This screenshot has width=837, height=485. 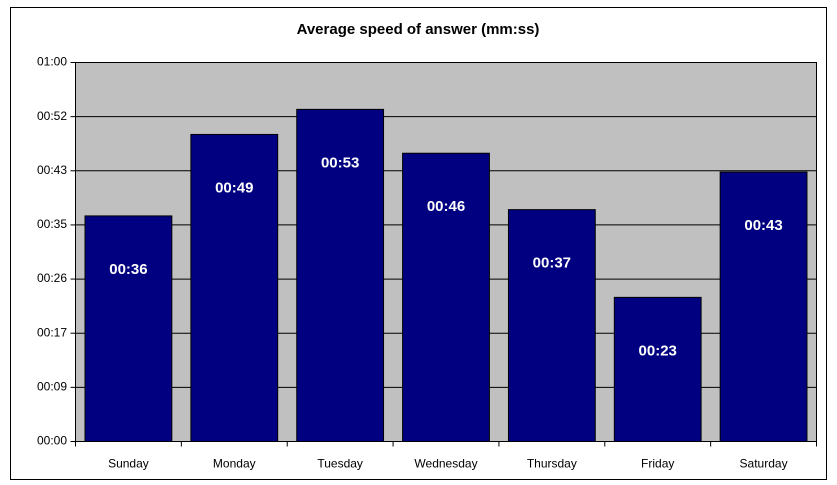 What do you see at coordinates (52, 441) in the screenshot?
I see `y-tick-label: 00:00` at bounding box center [52, 441].